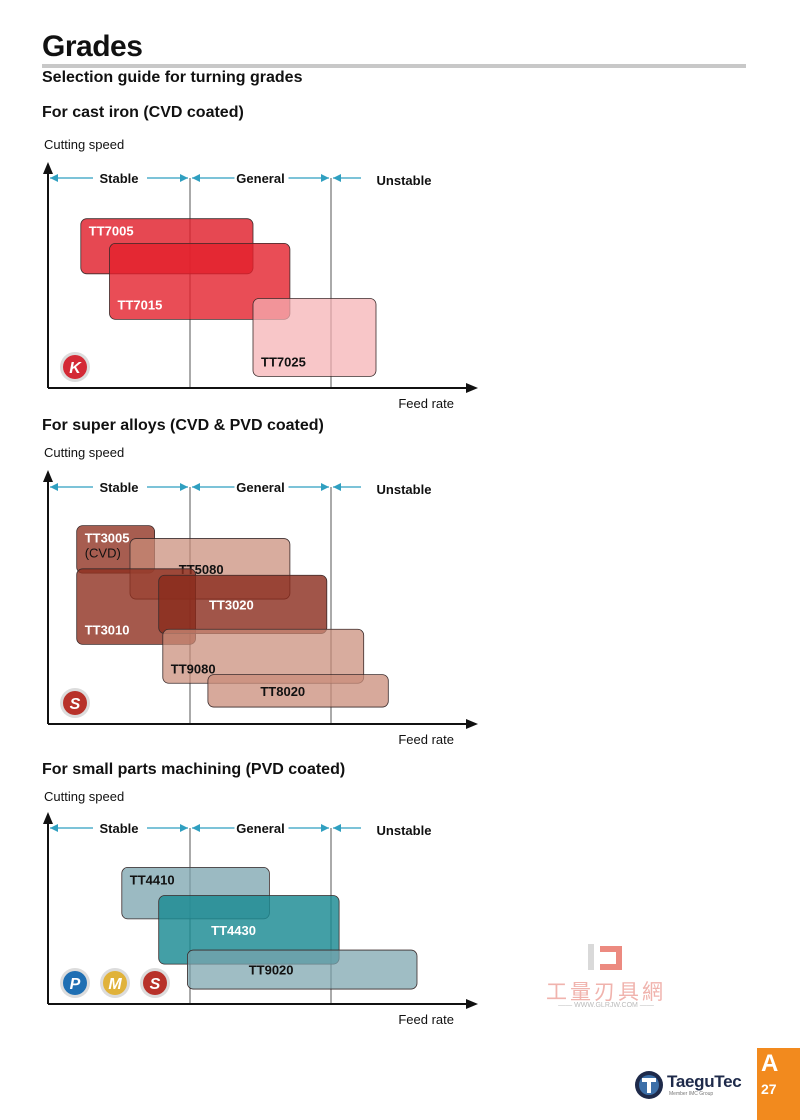 Image resolution: width=800 pixels, height=1120 pixels. What do you see at coordinates (605, 957) in the screenshot?
I see `watermark-logo-icon` at bounding box center [605, 957].